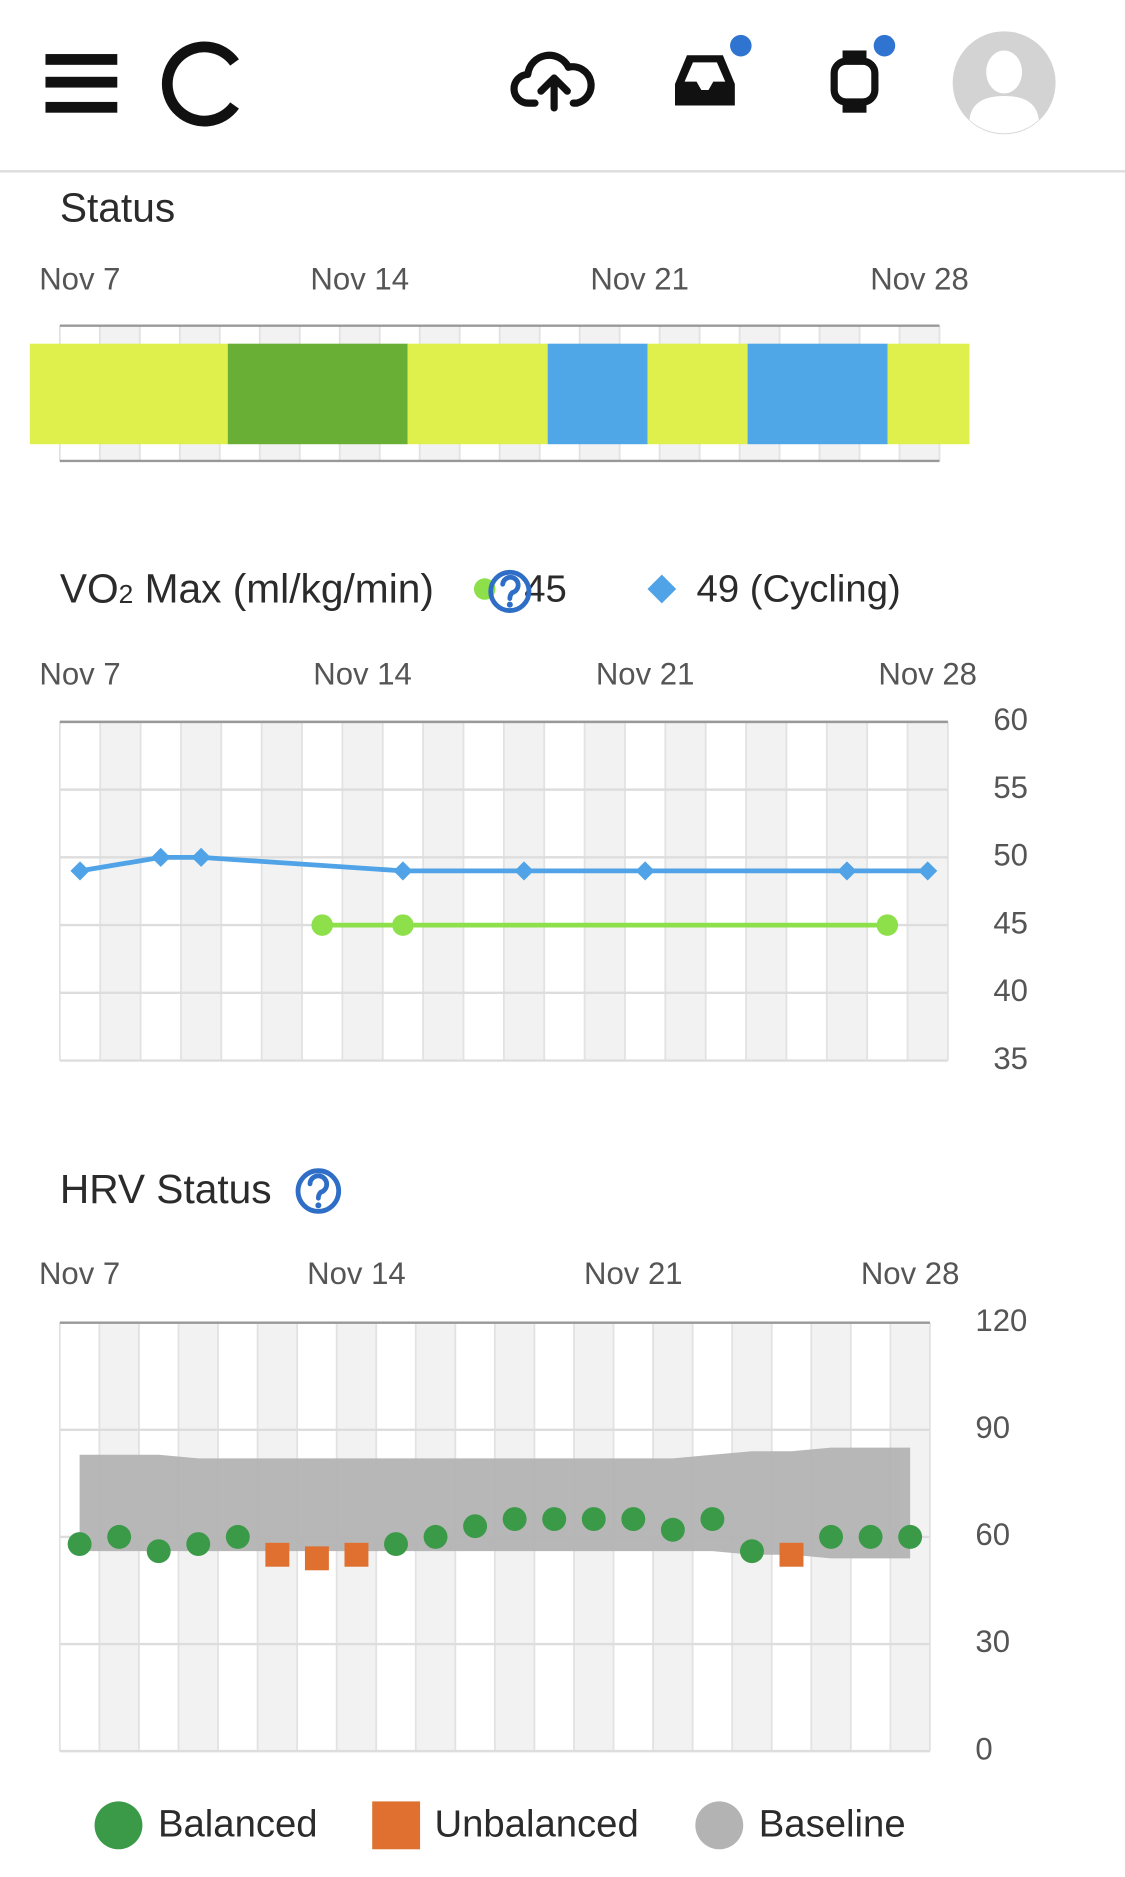 The width and height of the screenshot is (1125, 1877). Describe the element at coordinates (536, 1824) in the screenshot. I see `legend-label: Unbalanced` at that location.